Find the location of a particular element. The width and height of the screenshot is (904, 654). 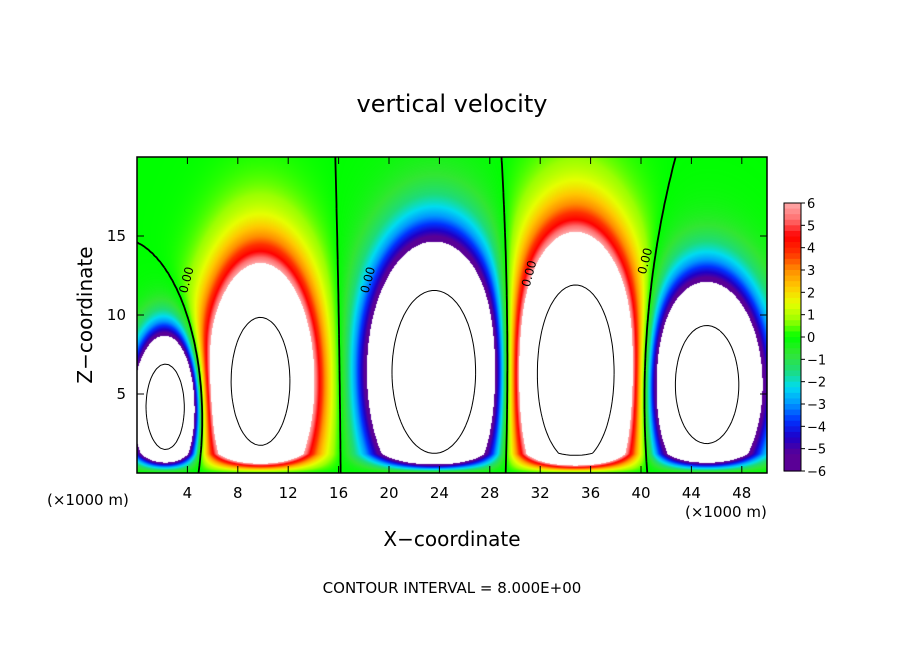

x-tick-label: 48 is located at coordinates (741, 493).